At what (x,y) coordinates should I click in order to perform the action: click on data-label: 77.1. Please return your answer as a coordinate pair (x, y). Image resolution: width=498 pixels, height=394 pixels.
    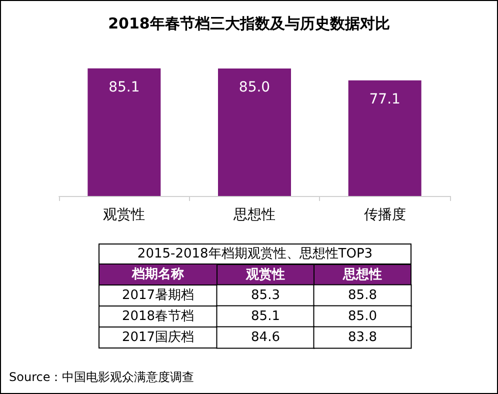
    Looking at the image, I should click on (384, 99).